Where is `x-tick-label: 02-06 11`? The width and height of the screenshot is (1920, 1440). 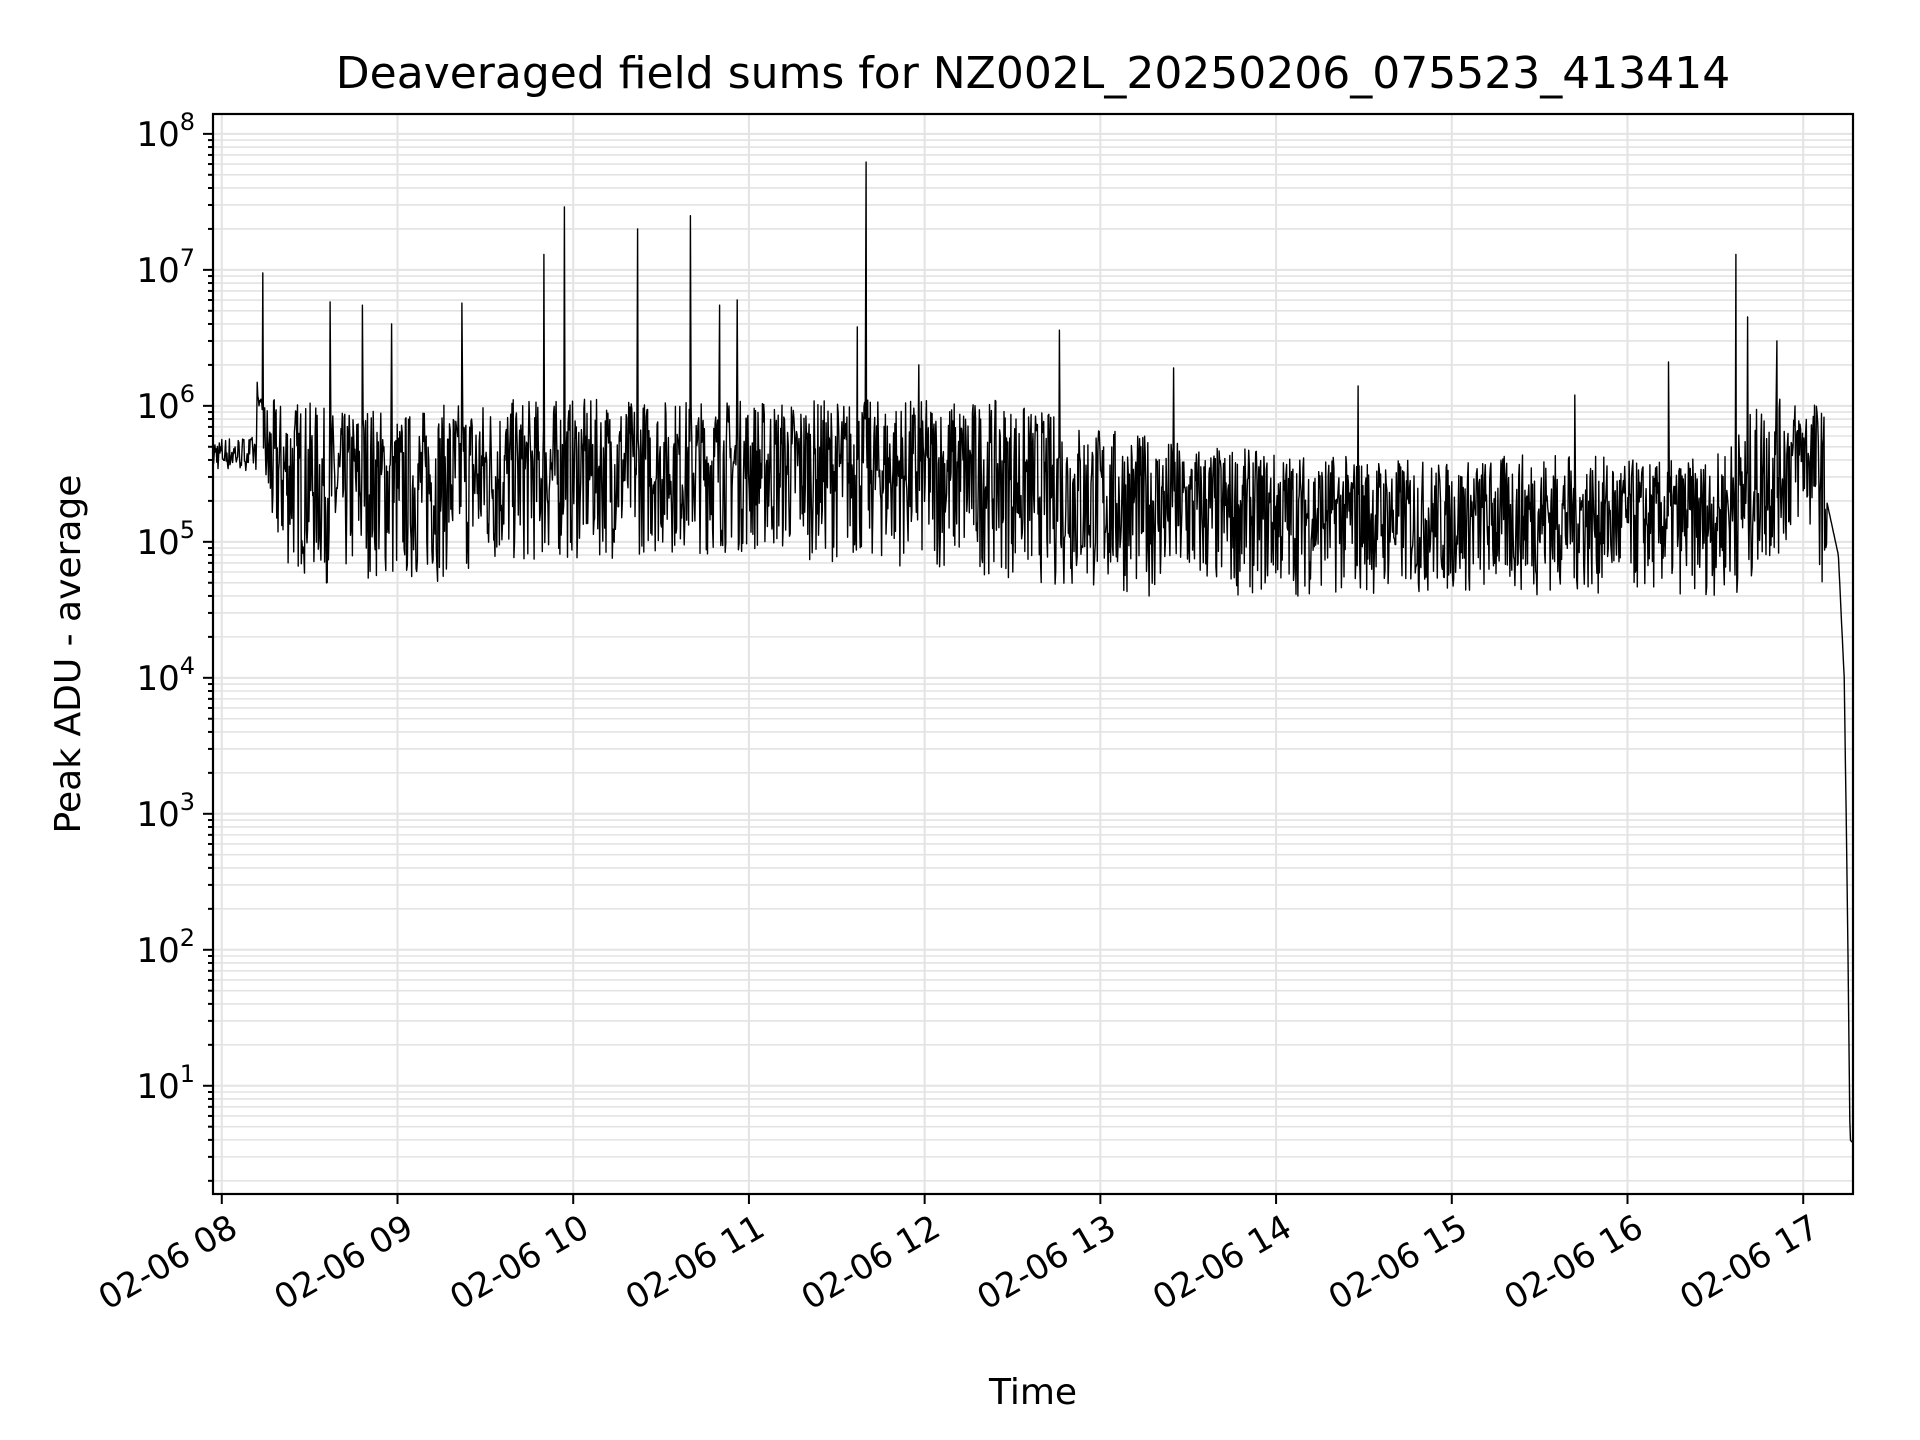
x-tick-label: 02-06 11 is located at coordinates (695, 1262).